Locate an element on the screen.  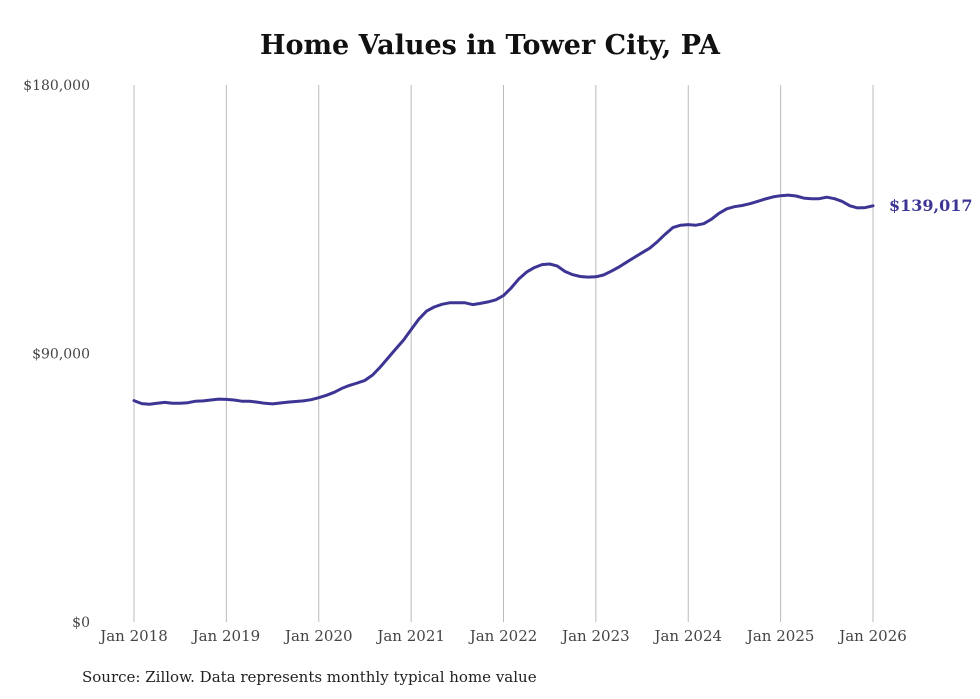
y-tick-label: $90,000 is located at coordinates (61, 355).